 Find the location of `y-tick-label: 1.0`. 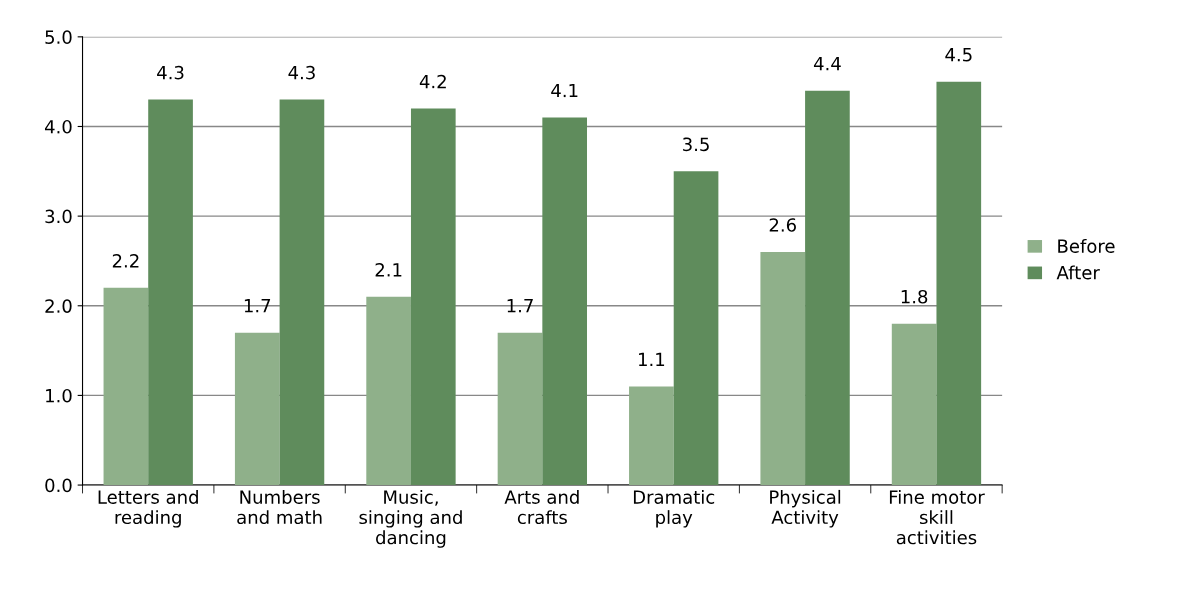

y-tick-label: 1.0 is located at coordinates (59, 395).